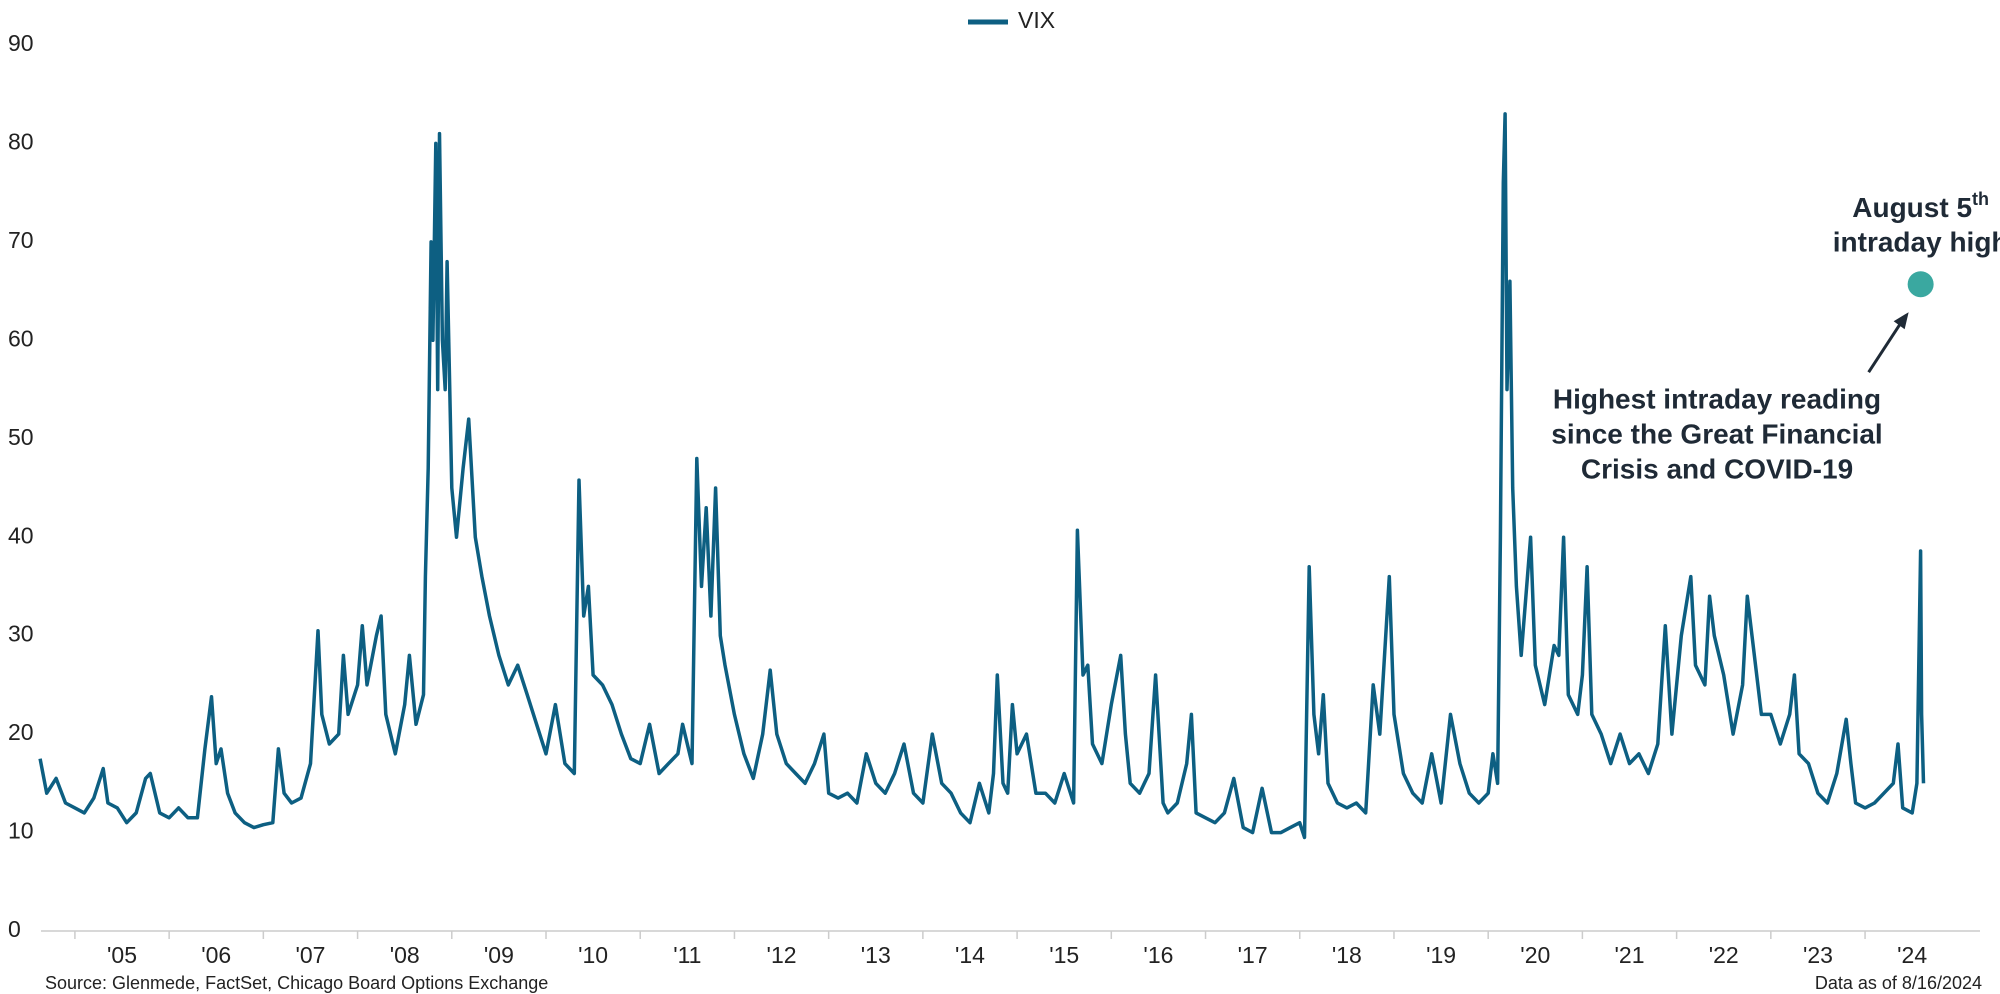 The image size is (2000, 994). I want to click on annotation-note: Crisis and COVID-19, so click(1717, 468).